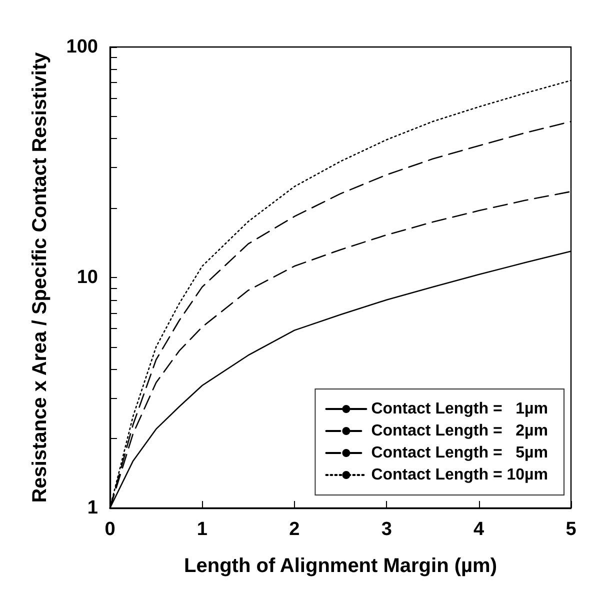 The image size is (592, 610). Describe the element at coordinates (202, 529) in the screenshot. I see `x-tick-label: 1` at that location.